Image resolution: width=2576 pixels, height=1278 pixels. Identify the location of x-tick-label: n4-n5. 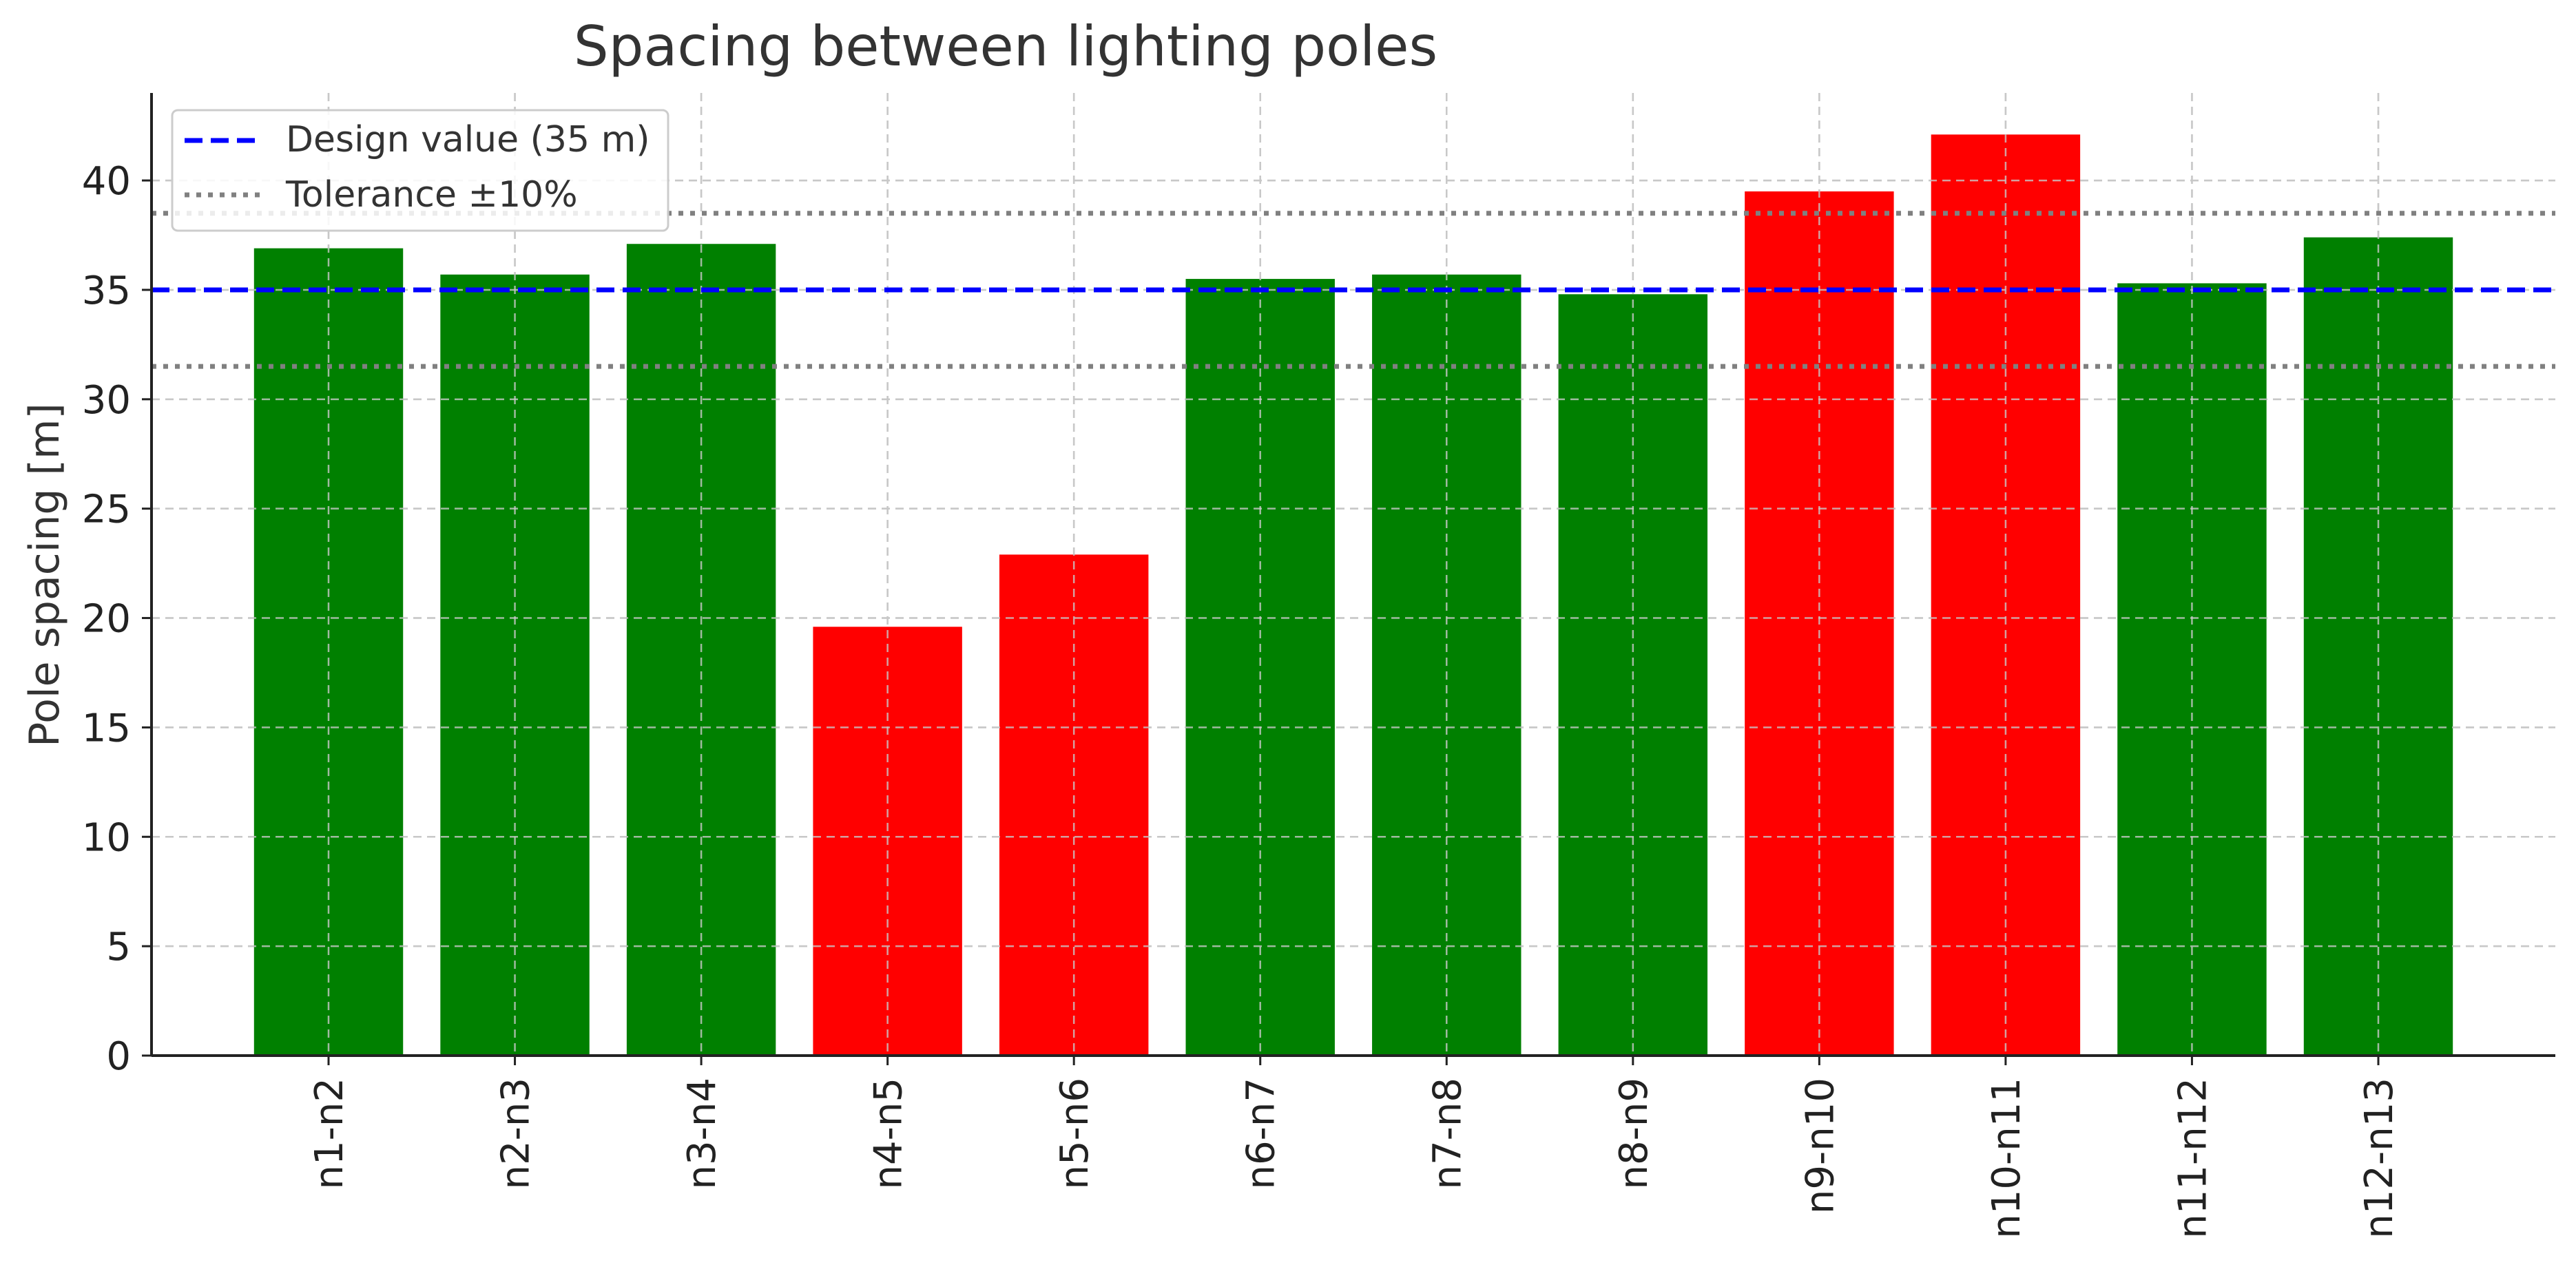
(888, 1134).